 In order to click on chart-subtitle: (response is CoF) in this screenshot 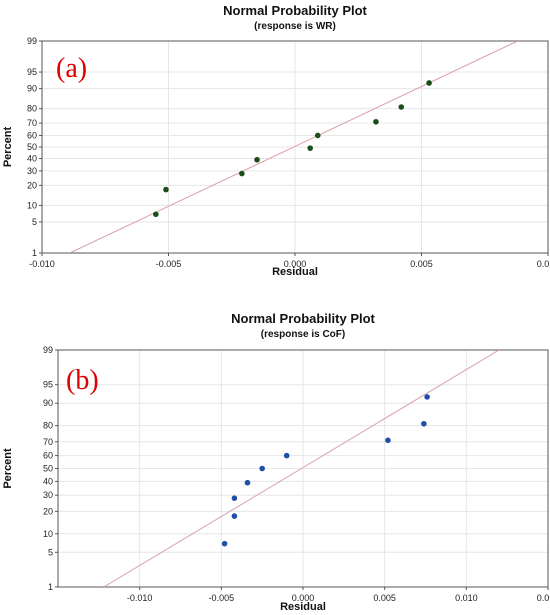, I will do `click(303, 334)`.